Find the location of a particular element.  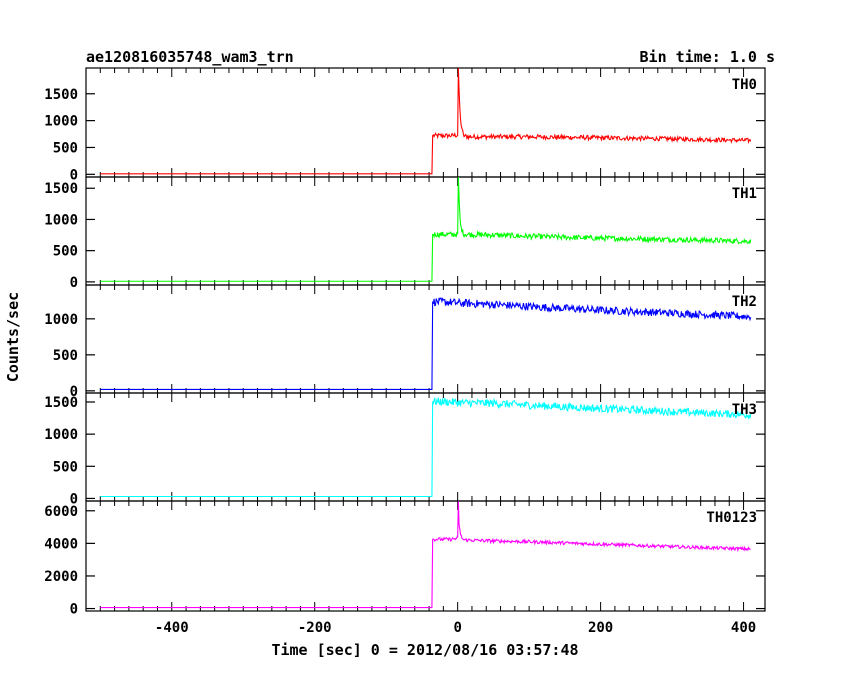

y-tick-label: 6000 is located at coordinates (61, 512).